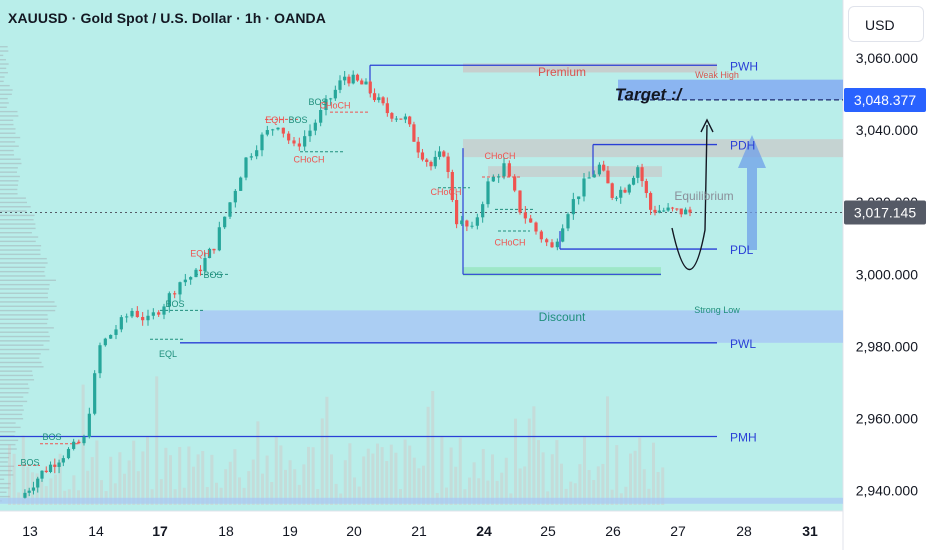  What do you see at coordinates (887, 130) in the screenshot?
I see `y-tick-label: 3,040.000` at bounding box center [887, 130].